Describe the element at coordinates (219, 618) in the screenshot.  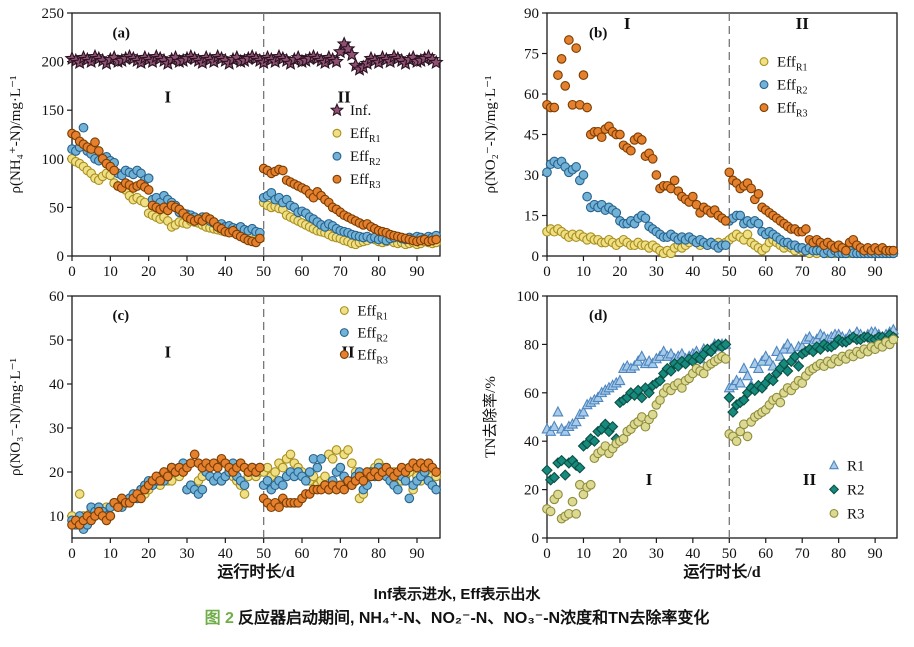
I see `figure-number: 图 2` at that location.